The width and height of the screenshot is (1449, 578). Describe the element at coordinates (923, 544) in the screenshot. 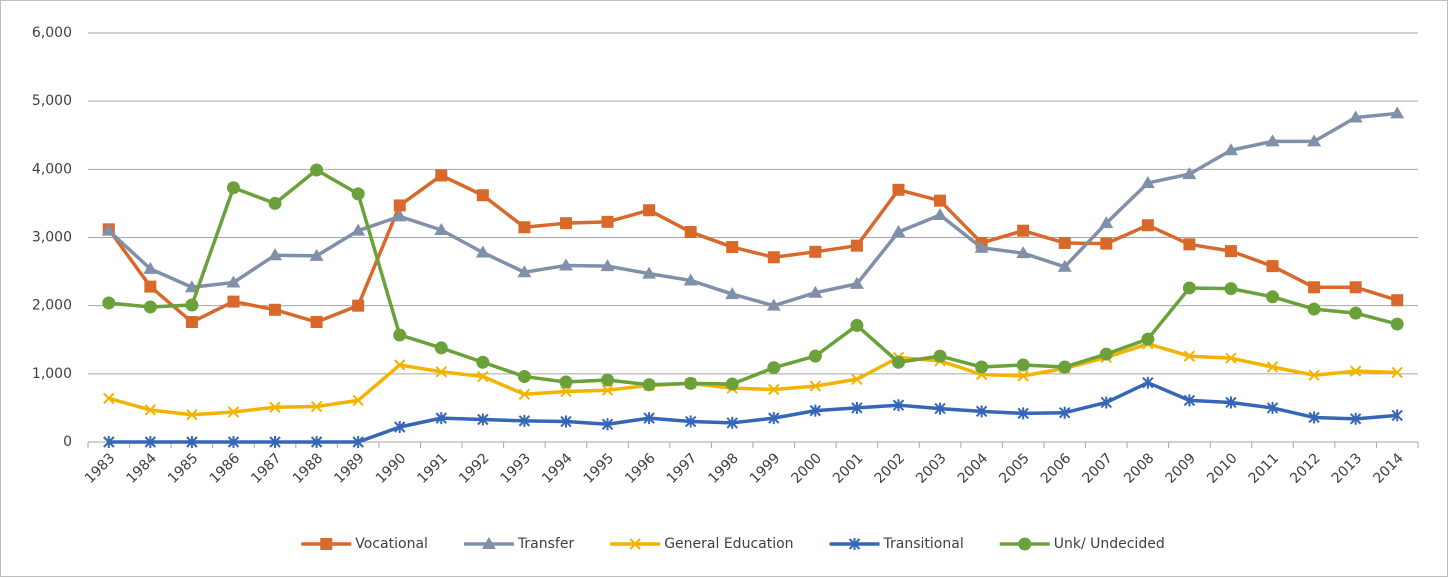

I see `legend-label: Transitional` at that location.